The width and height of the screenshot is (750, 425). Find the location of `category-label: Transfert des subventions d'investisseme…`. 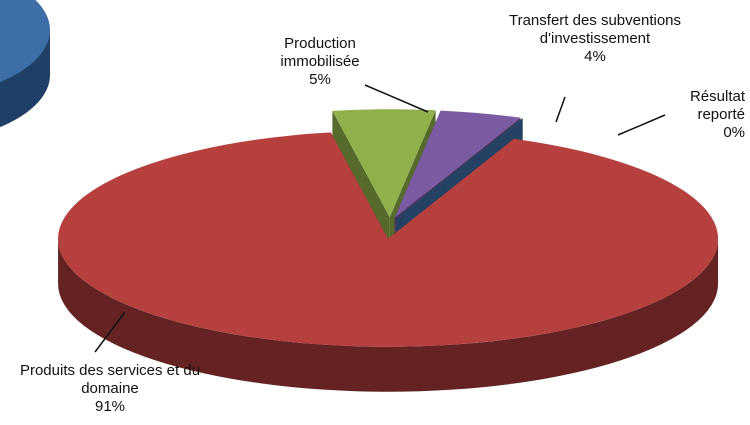

category-label: Transfert des subventions d'investisseme… is located at coordinates (595, 29).